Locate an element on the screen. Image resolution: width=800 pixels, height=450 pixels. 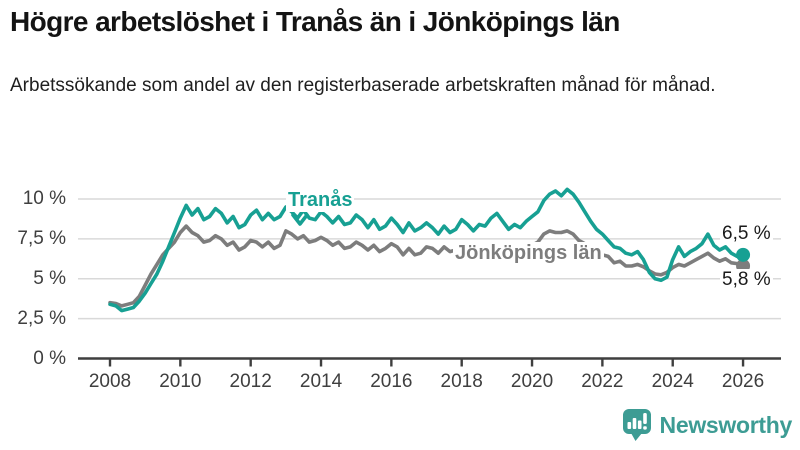
x-tick-label: 2024 is located at coordinates (672, 381).